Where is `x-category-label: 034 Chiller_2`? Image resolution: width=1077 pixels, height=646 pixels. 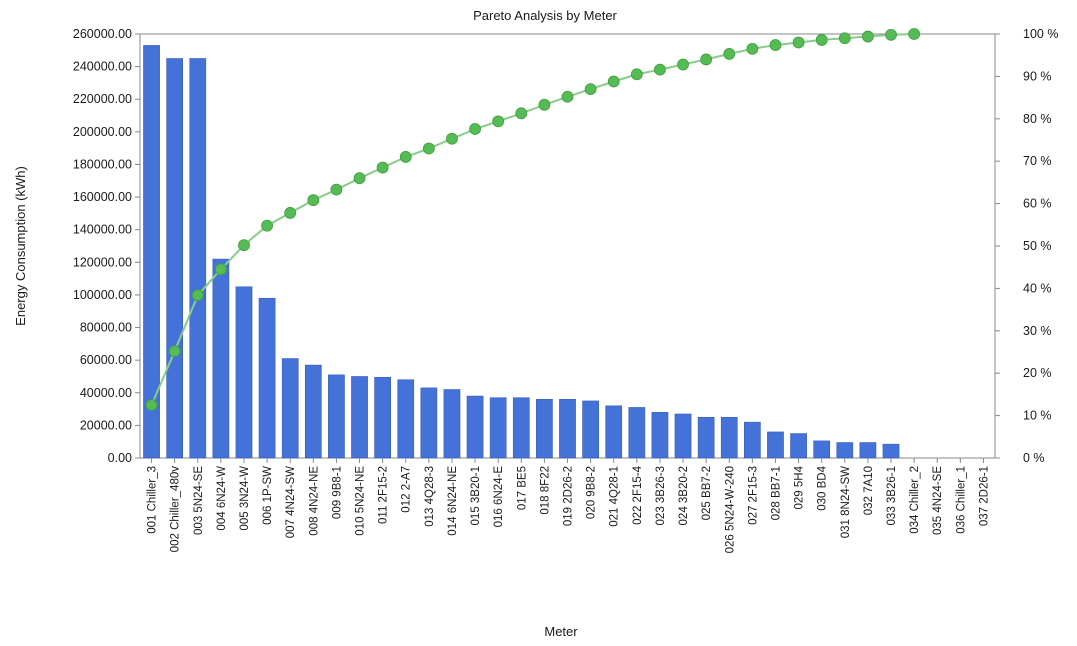
x-category-label: 034 Chiller_2 is located at coordinates (915, 500).